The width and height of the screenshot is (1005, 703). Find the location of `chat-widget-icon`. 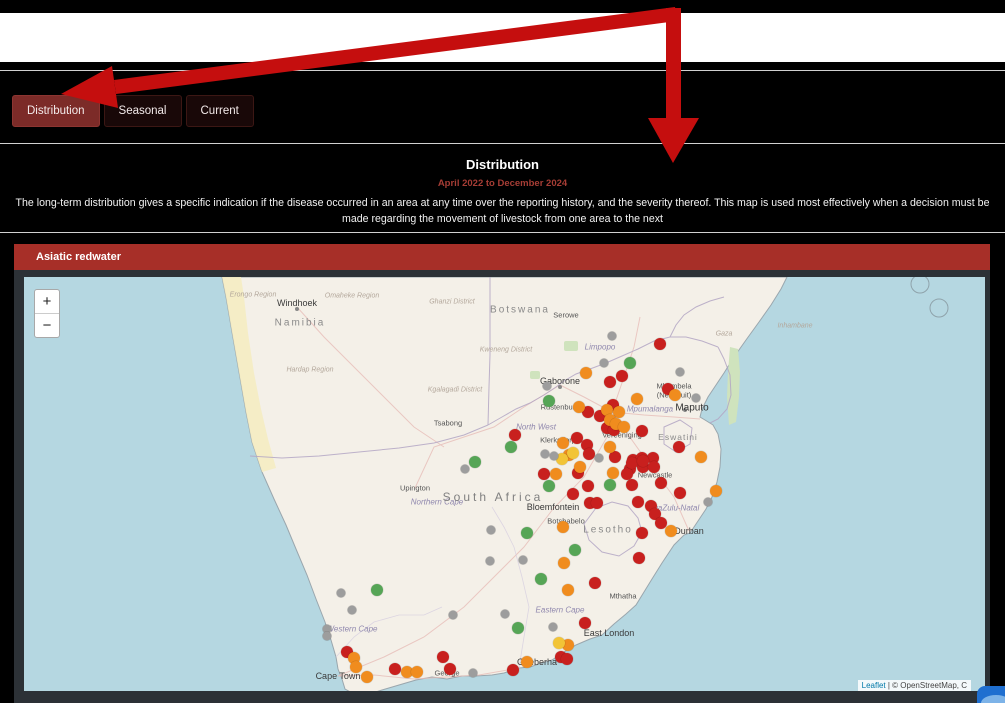

chat-widget-icon is located at coordinates (991, 694).